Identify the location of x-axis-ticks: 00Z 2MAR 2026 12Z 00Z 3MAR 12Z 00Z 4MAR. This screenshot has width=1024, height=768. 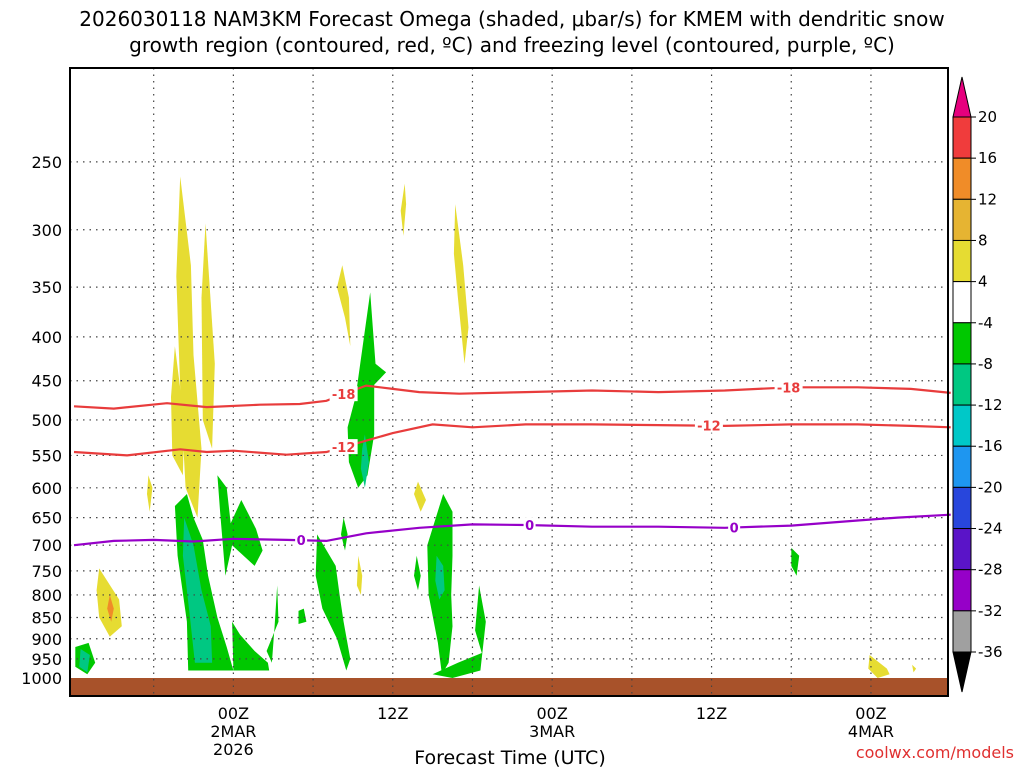
(552, 731).